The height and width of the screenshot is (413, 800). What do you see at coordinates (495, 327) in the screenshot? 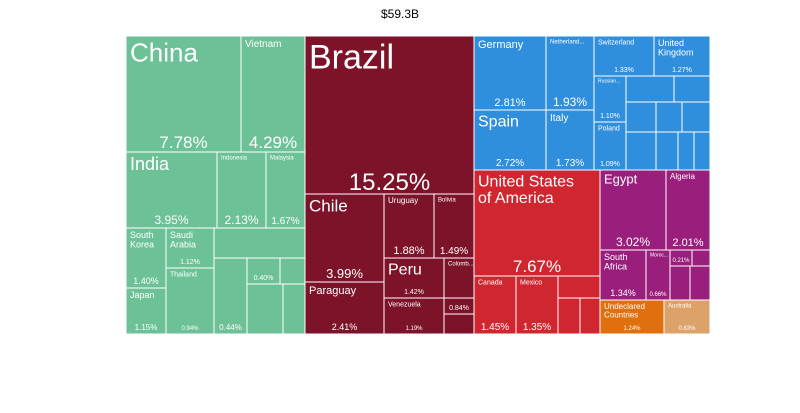
I see `tile-value-label: 1.45%` at bounding box center [495, 327].